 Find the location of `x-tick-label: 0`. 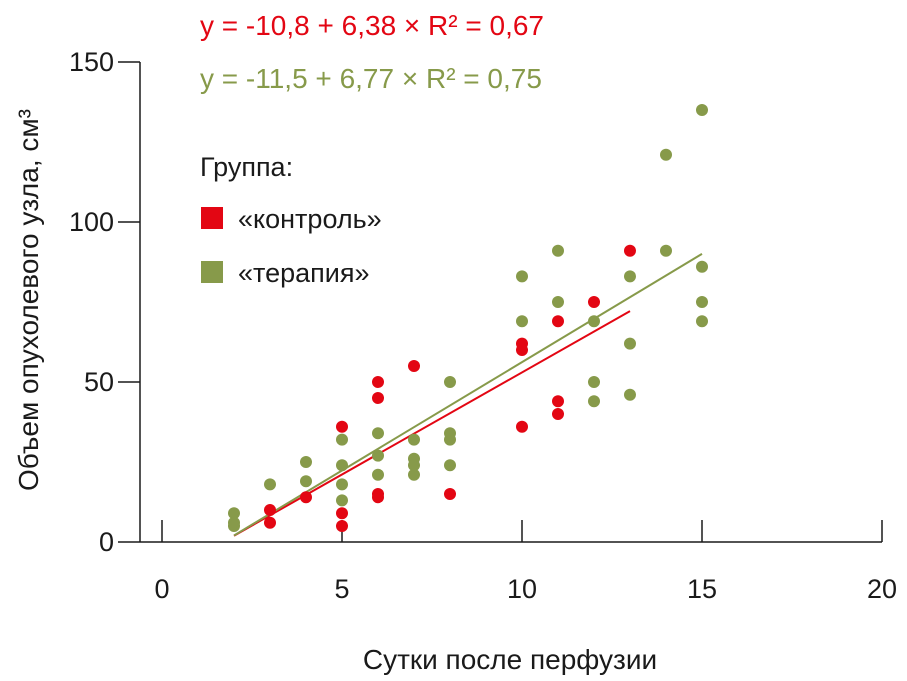

x-tick-label: 0 is located at coordinates (161, 589).